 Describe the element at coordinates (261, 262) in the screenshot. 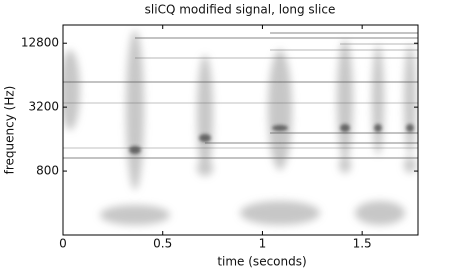

I see `x-axis-label: time (seconds)` at that location.